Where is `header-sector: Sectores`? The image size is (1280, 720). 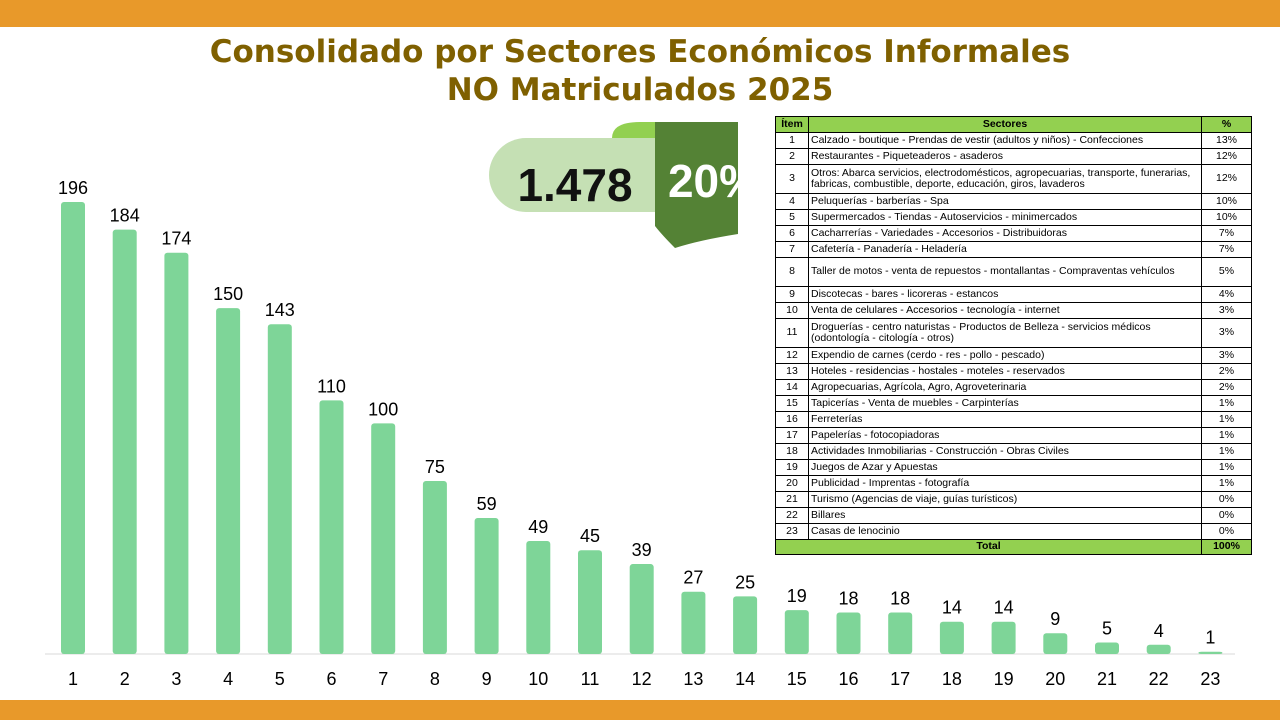
header-sector: Sectores is located at coordinates (1005, 124).